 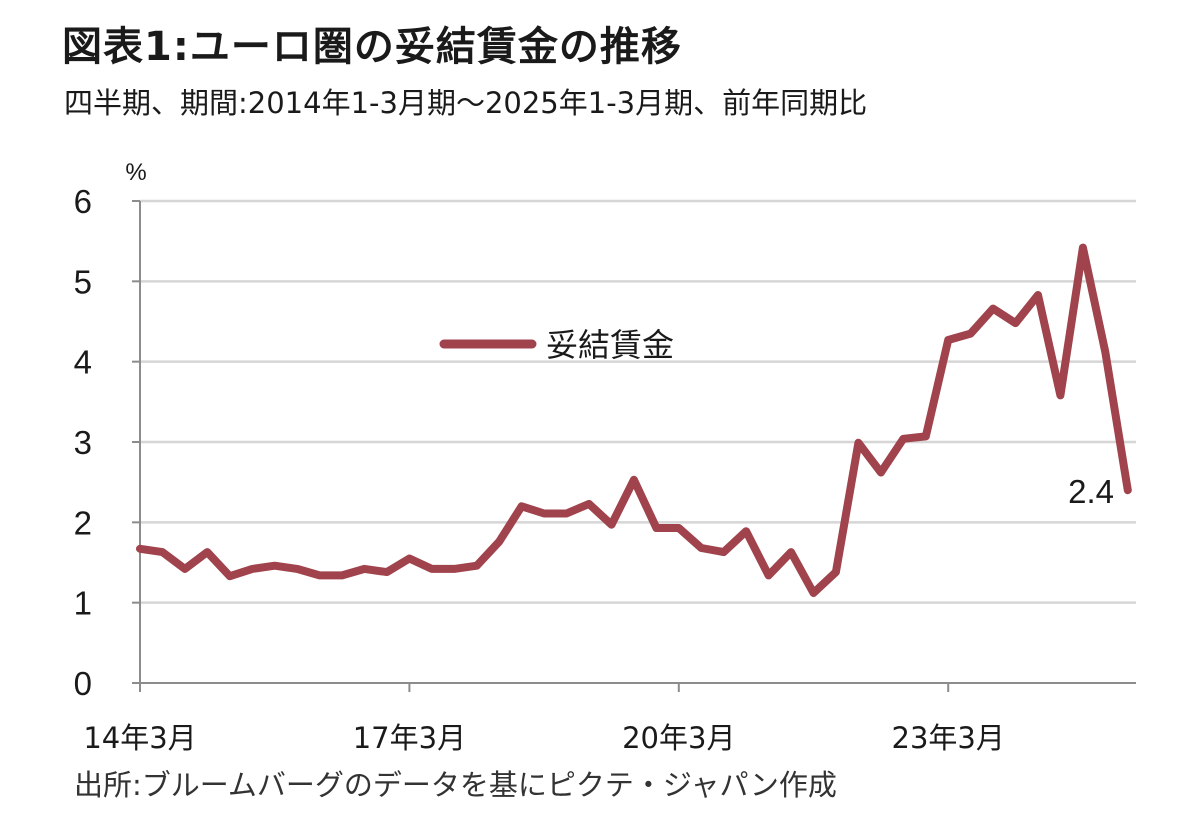 I want to click on x-tick-labels: 14年3月 17年3月 20年3月 23年3月, so click(x=544, y=738).